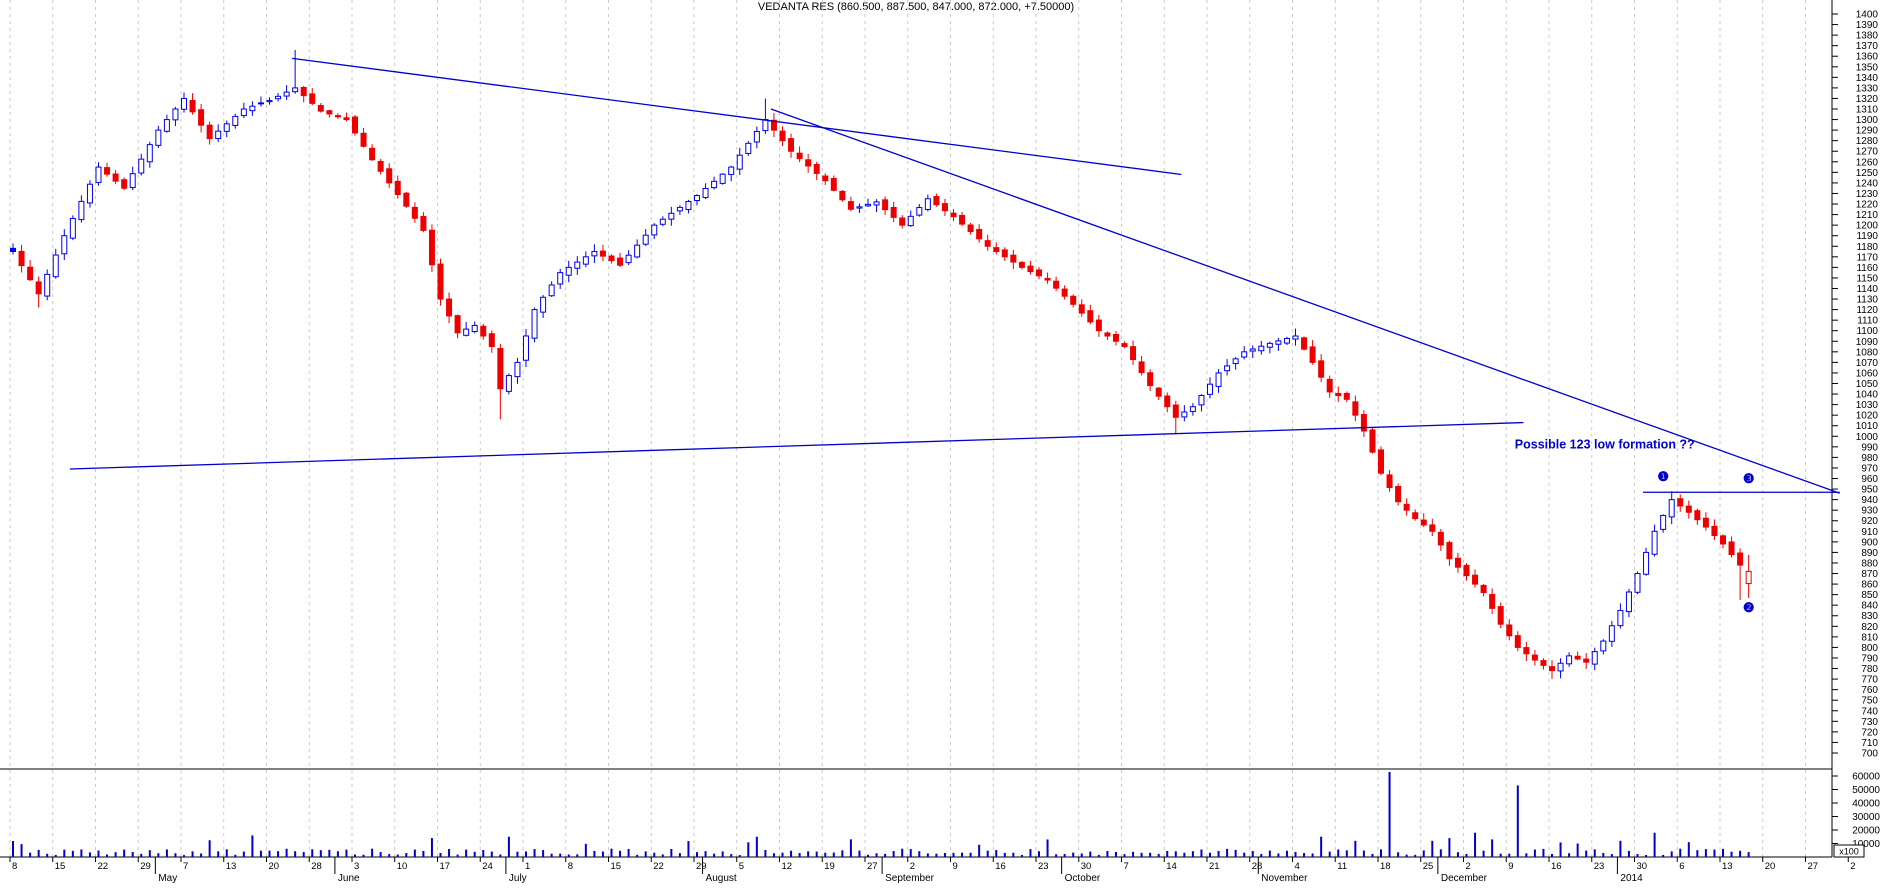 Image resolution: width=1883 pixels, height=889 pixels. What do you see at coordinates (316, 866) in the screenshot?
I see `week-label: 28` at bounding box center [316, 866].